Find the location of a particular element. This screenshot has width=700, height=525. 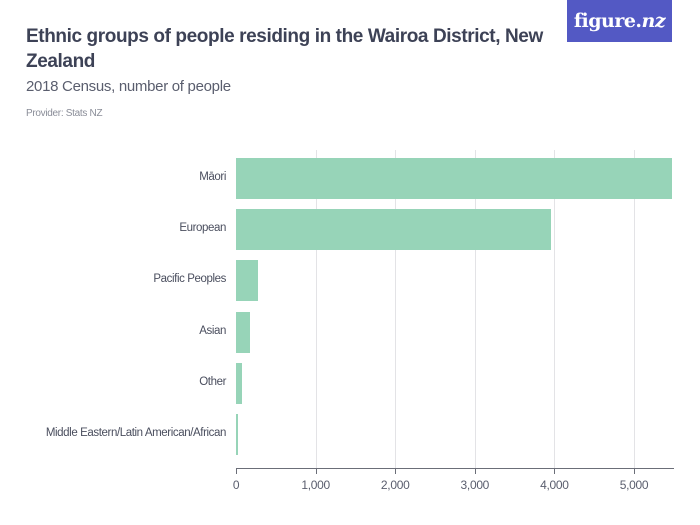

x-axis-line is located at coordinates (455, 468).